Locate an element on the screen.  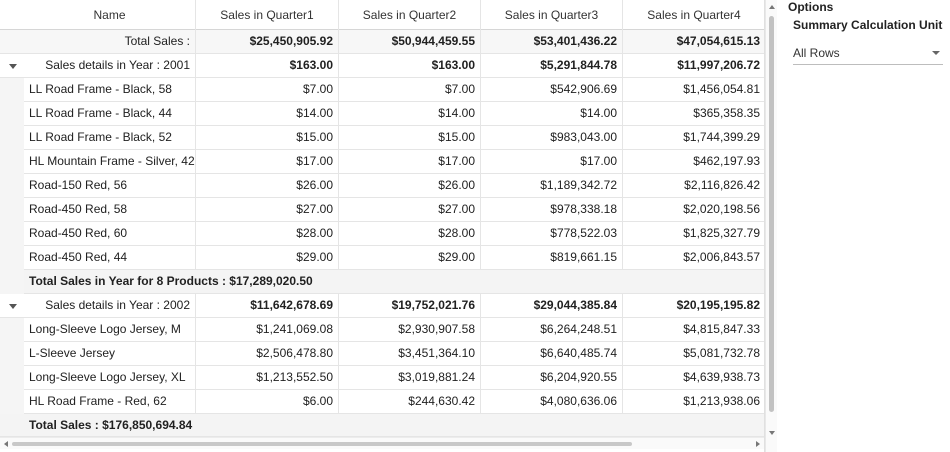
cell-q3: $6,264,248.51 is located at coordinates (552, 329).